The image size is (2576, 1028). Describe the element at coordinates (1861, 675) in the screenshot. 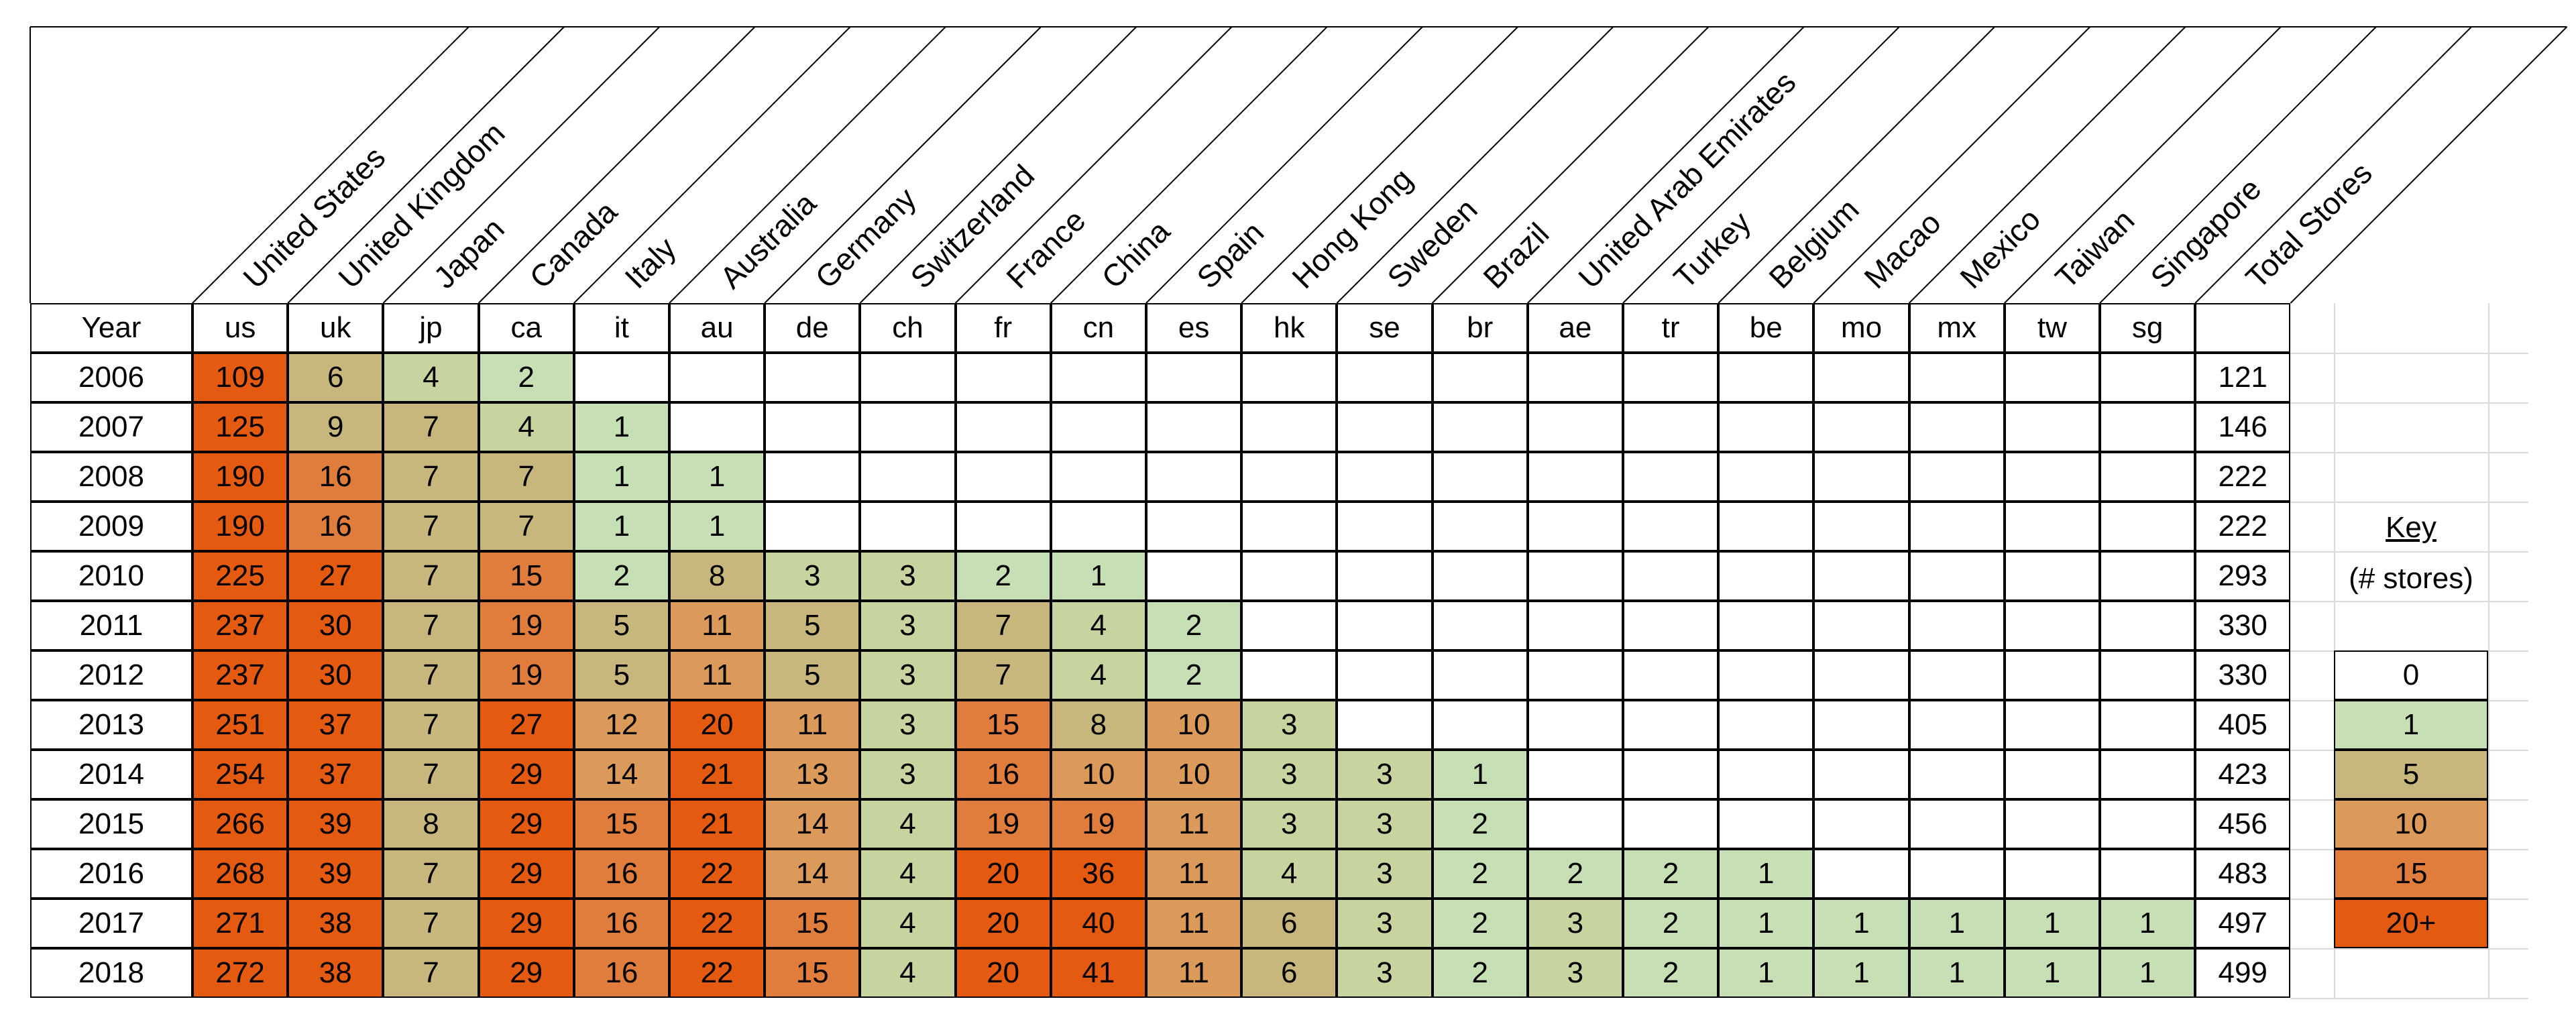

I see `cell-mo-2012` at that location.